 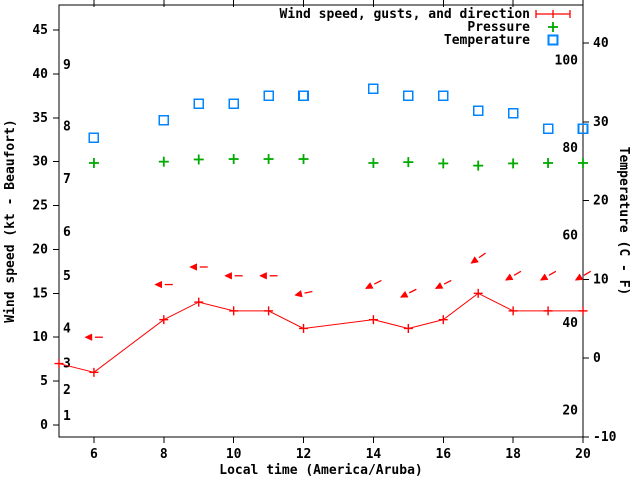 I want to click on temperature-series, so click(x=338, y=113).